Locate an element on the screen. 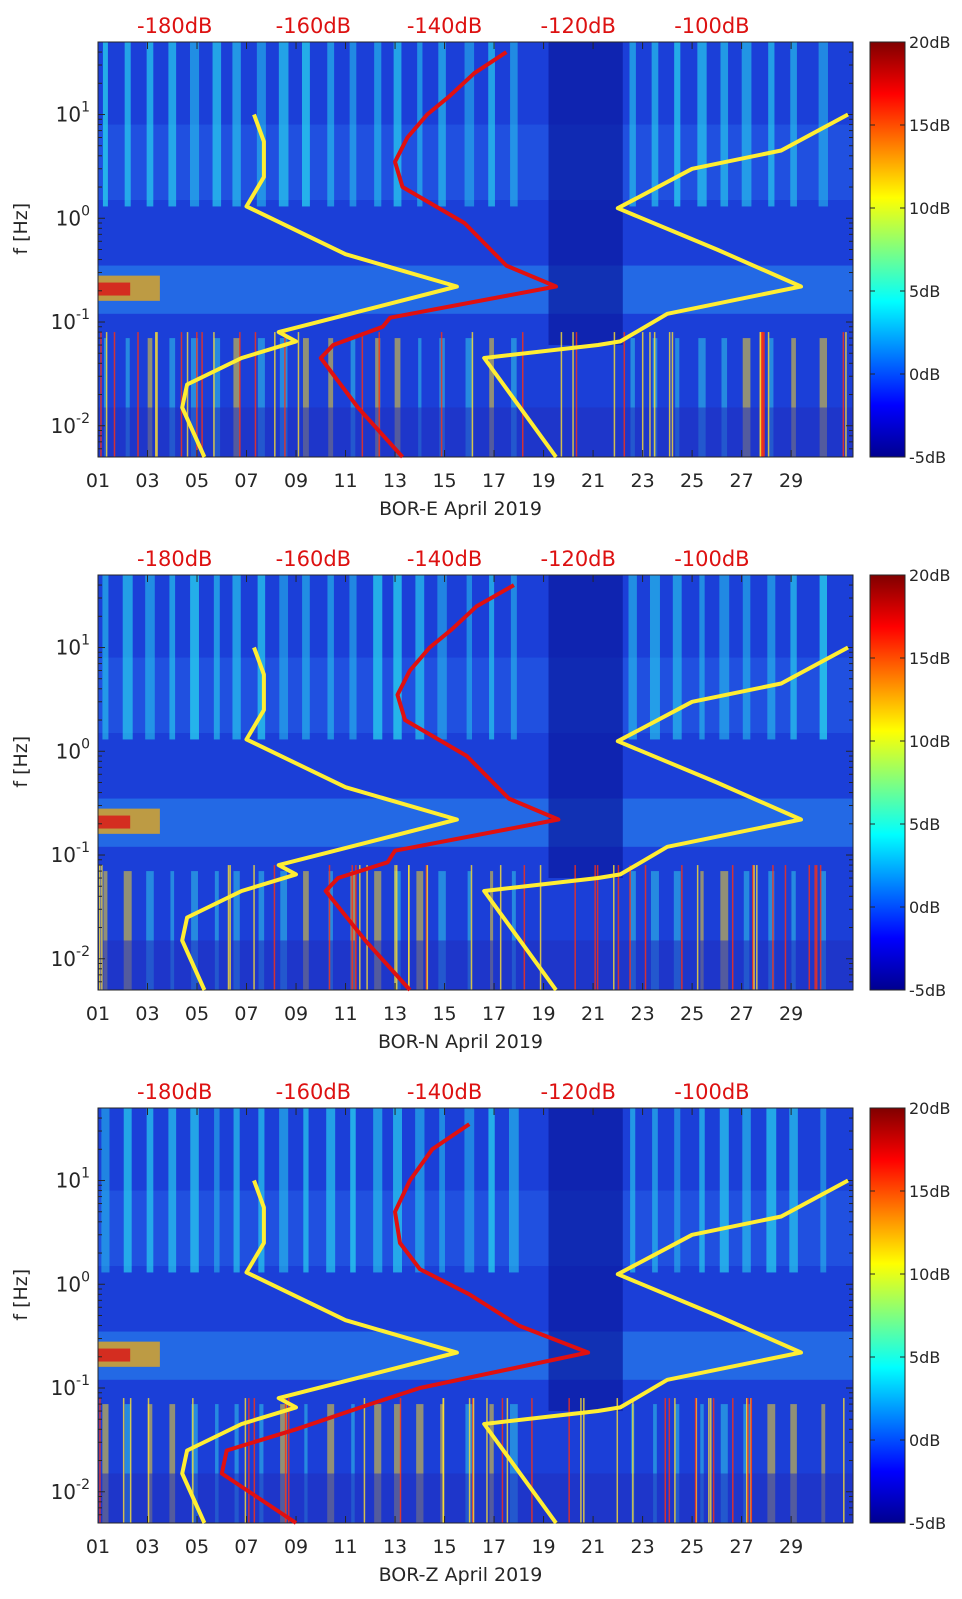  top-db-label: -180dB is located at coordinates (174, 559).